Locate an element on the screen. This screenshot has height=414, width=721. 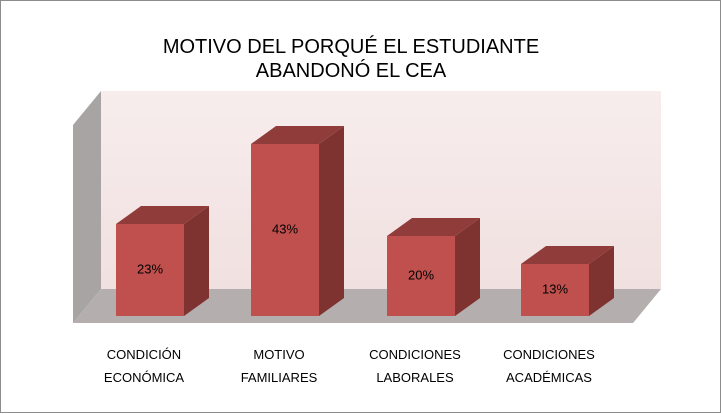
x-tick-label: CONDICIONES ACADÉMICAS is located at coordinates (549, 366).